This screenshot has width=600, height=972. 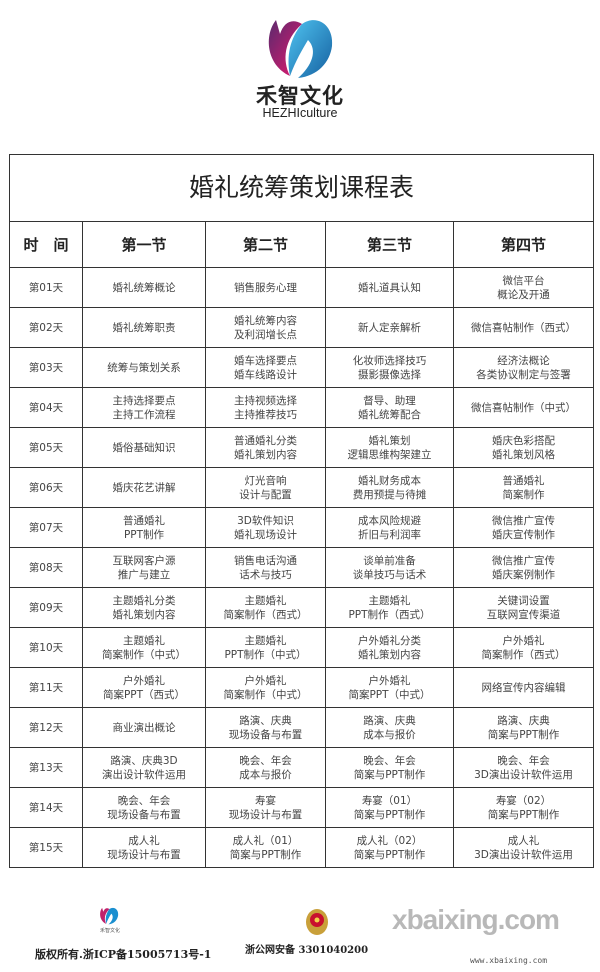 What do you see at coordinates (265, 360) in the screenshot?
I see `course-line: 婚车选择要点` at bounding box center [265, 360].